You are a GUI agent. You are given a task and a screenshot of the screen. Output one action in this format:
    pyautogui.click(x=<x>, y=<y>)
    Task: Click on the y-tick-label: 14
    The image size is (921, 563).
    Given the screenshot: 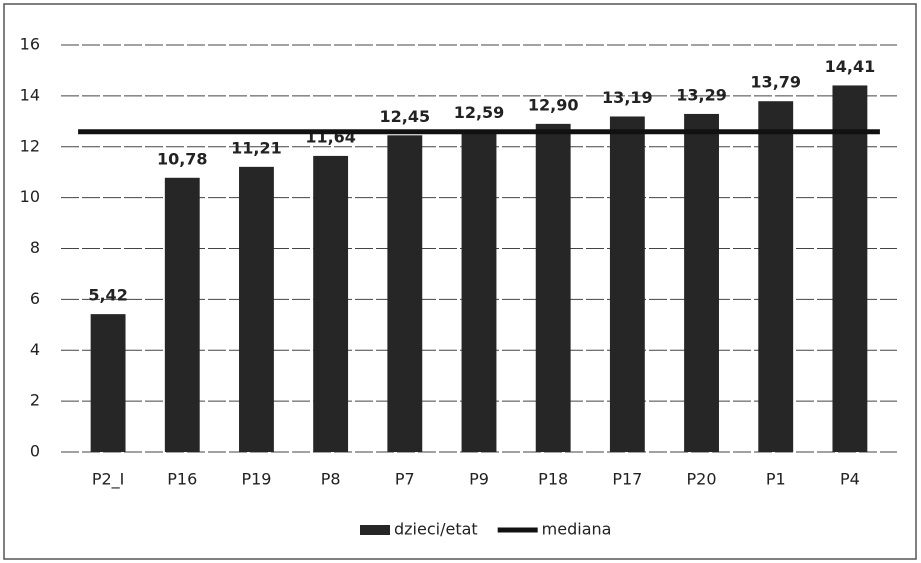 What is the action you would take?
    pyautogui.click(x=30, y=94)
    